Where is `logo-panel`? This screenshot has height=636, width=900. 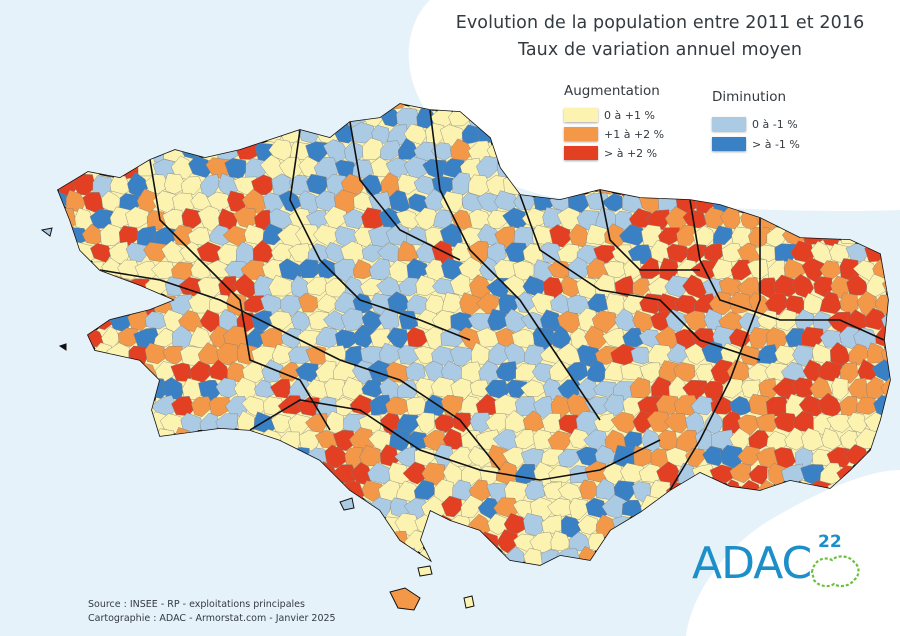 logo-panel is located at coordinates (793, 553).